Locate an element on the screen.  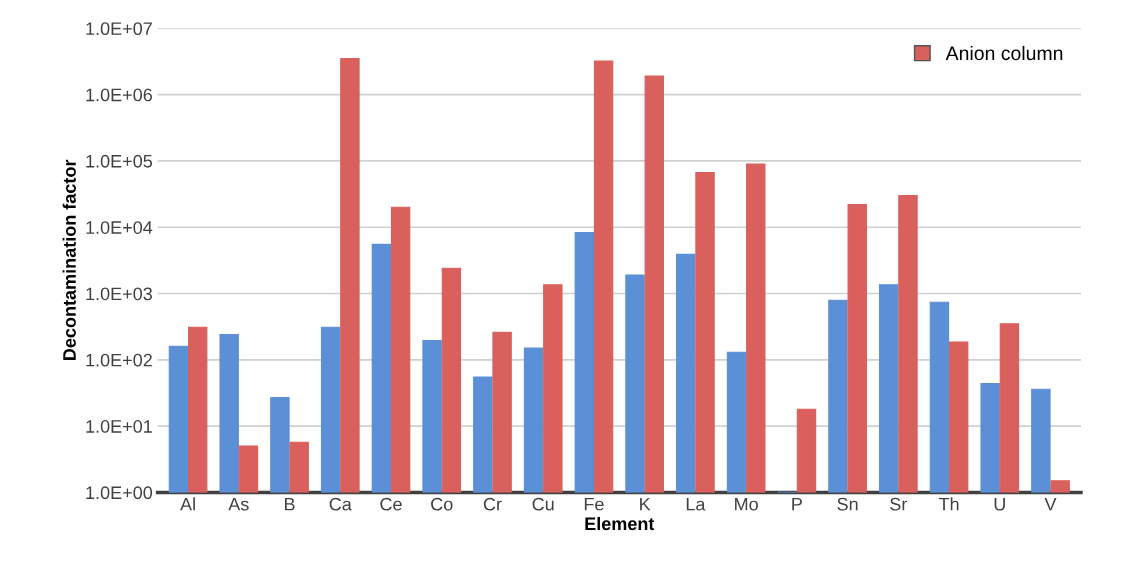
x-tick-label: P is located at coordinates (797, 504).